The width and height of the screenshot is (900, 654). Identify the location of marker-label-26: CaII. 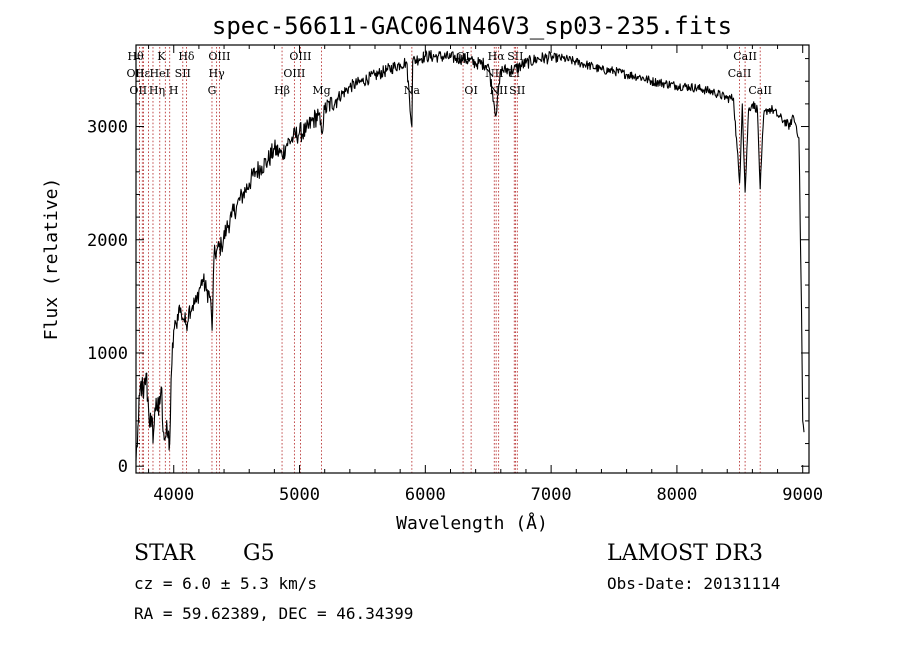
(740, 73).